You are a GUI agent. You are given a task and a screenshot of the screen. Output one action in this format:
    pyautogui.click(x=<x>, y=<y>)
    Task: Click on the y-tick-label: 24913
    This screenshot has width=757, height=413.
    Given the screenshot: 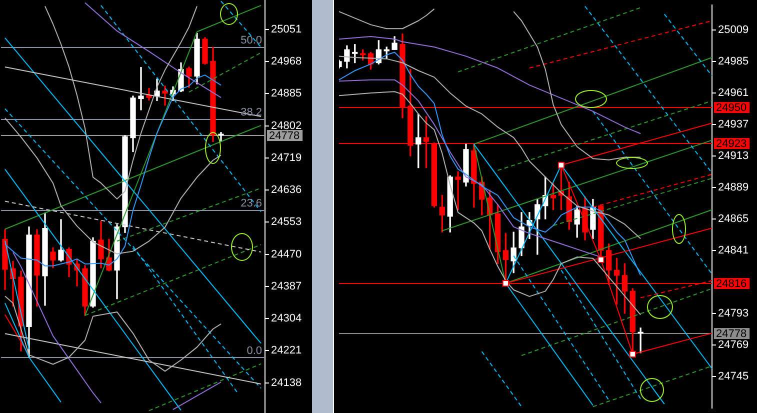 What is the action you would take?
    pyautogui.click(x=733, y=156)
    